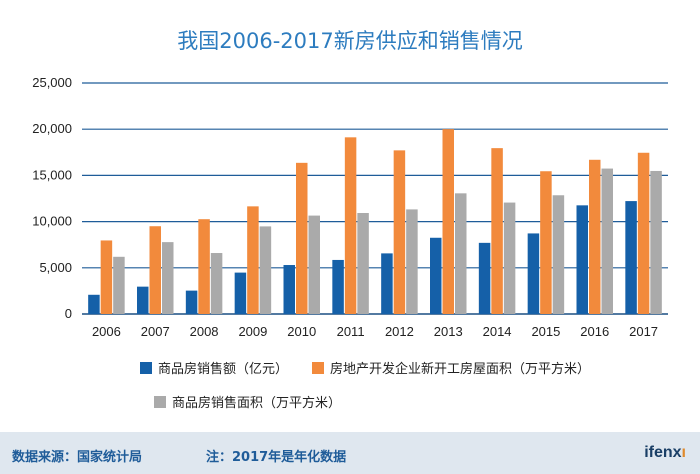  Describe the element at coordinates (399, 331) in the screenshot. I see `x-tick-label: 2012` at that location.